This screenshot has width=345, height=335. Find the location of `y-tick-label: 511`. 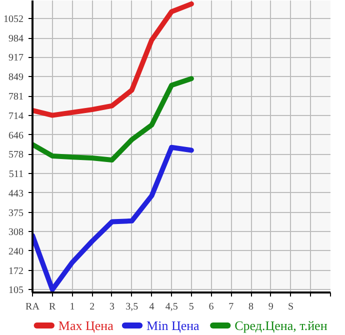

y-tick-label: 511 is located at coordinates (16, 174).